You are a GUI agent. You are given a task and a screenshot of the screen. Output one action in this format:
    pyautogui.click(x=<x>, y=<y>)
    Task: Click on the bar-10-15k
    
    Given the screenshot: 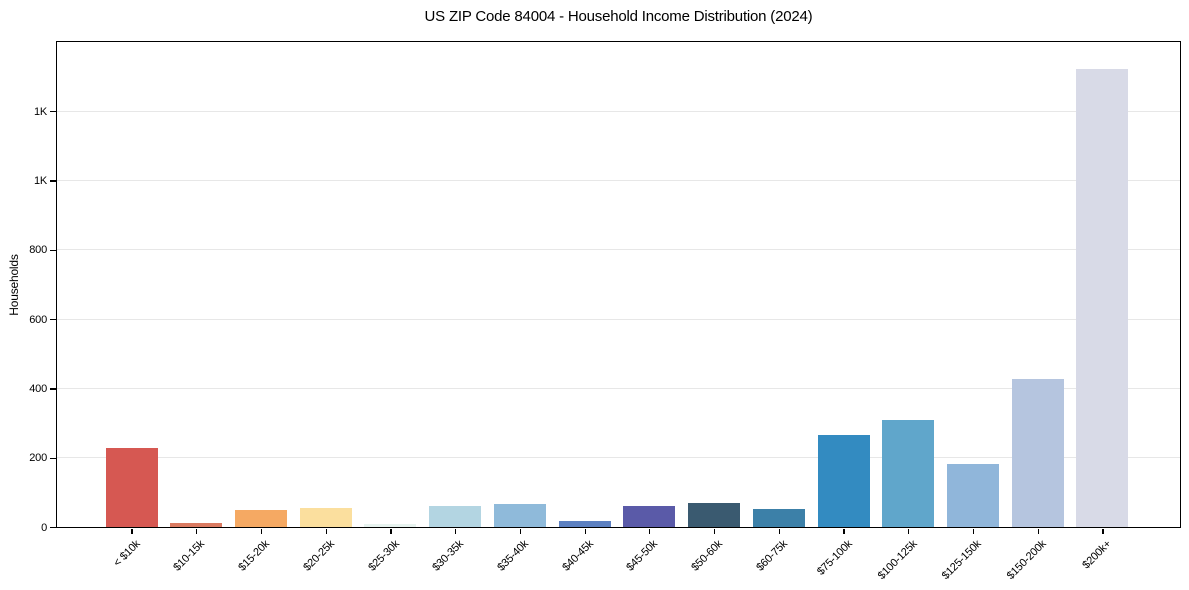 What is the action you would take?
    pyautogui.click(x=196, y=525)
    